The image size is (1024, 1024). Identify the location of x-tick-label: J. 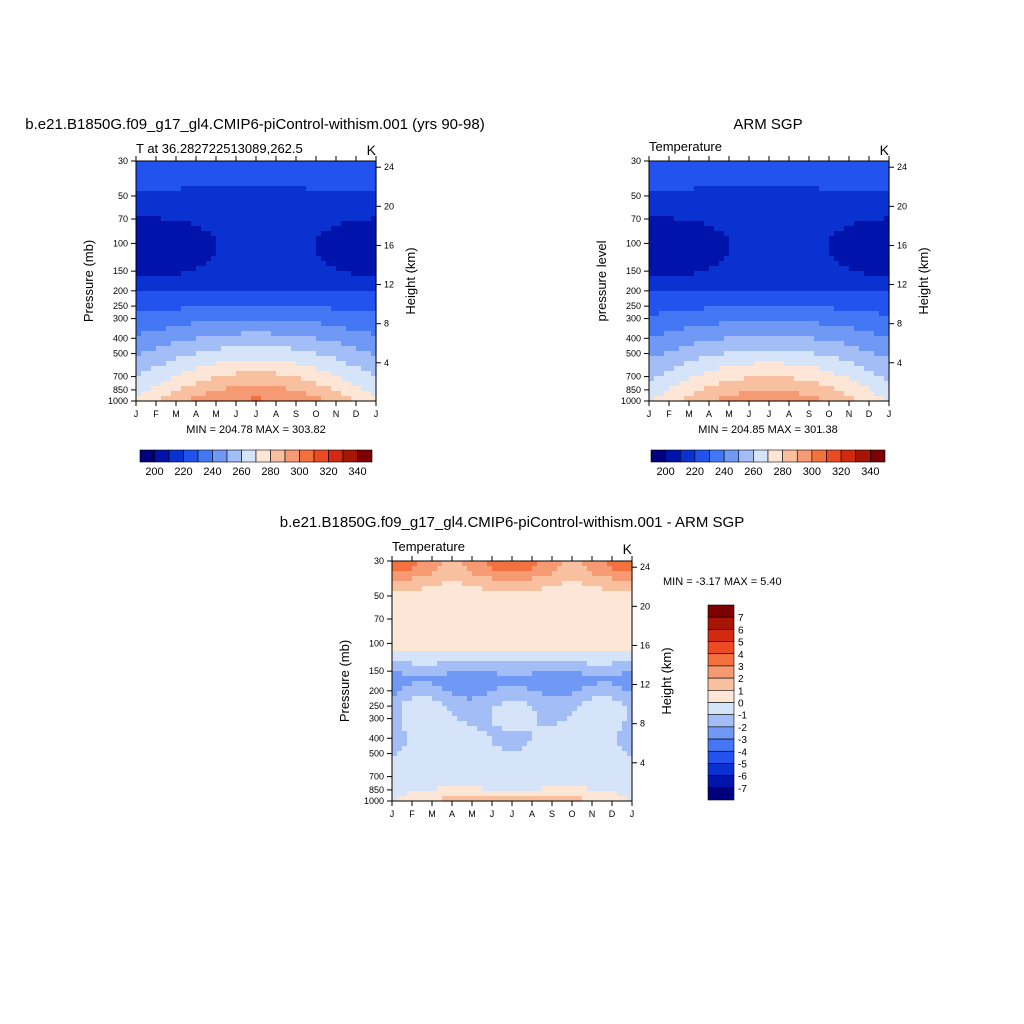
(749, 414).